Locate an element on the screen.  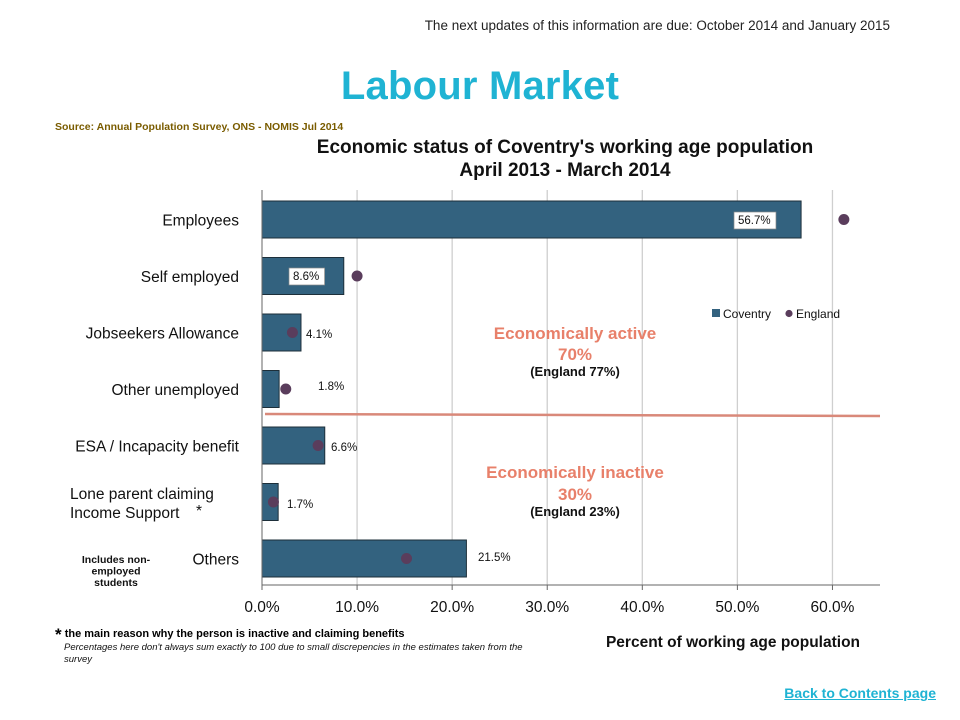
legend-label-england: England is located at coordinates (818, 314).